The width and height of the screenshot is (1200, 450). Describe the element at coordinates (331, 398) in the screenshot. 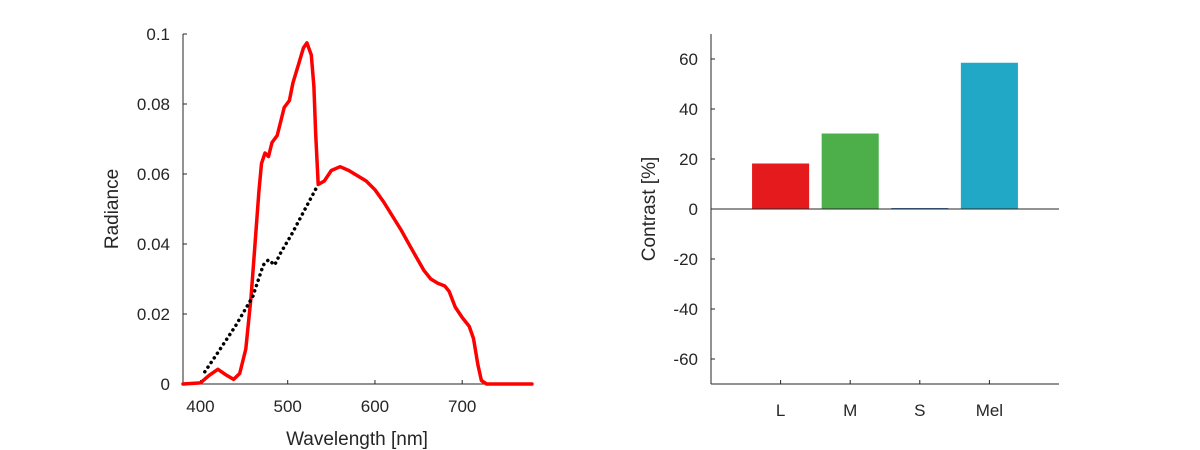

I see `spectrum-x-ticks: 400 500 600 700` at that location.